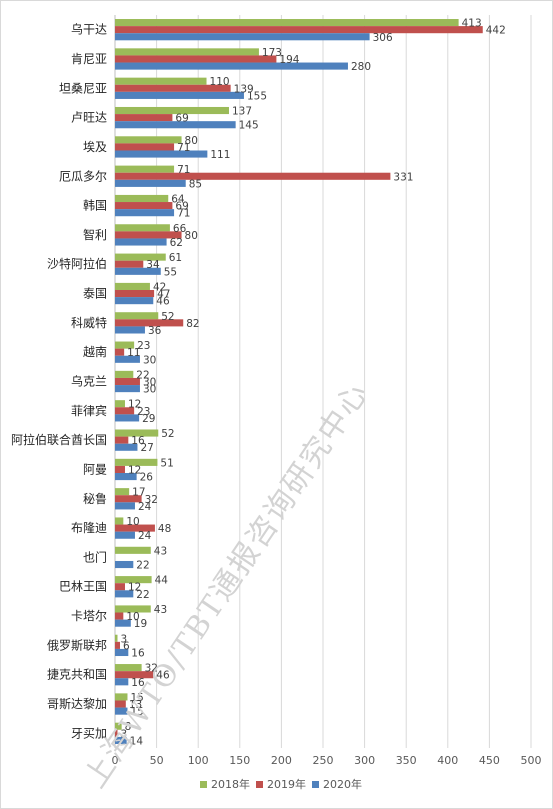 The image size is (553, 809). What do you see at coordinates (89, 410) in the screenshot?
I see `category-label: 菲律宾` at bounding box center [89, 410].